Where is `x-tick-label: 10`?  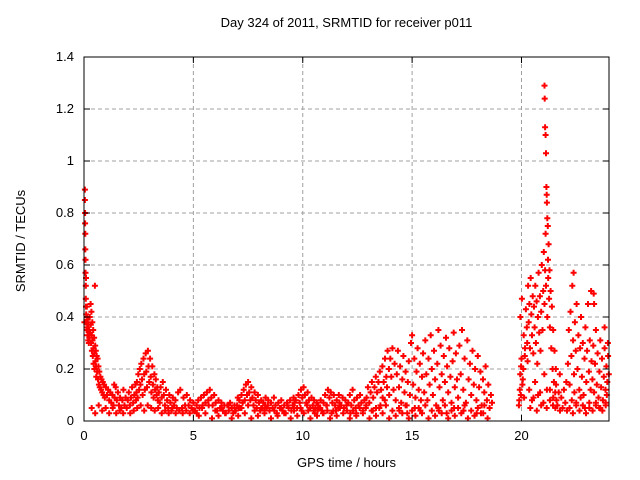
x-tick-label: 10 is located at coordinates (302, 435).